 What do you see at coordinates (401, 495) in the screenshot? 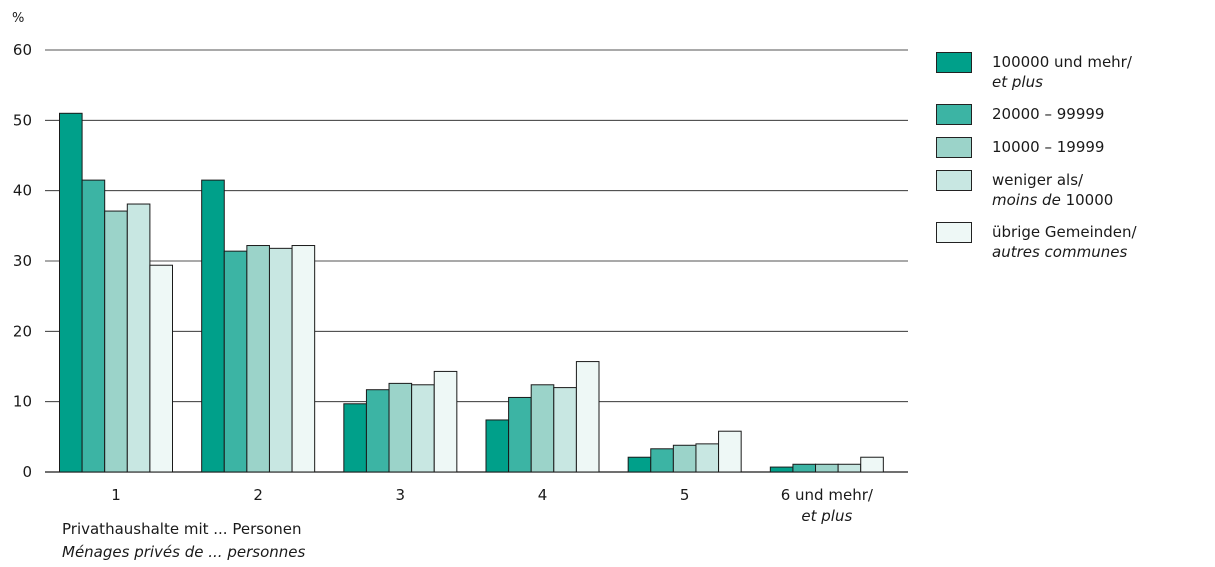
I see `x-tick-label: 3` at bounding box center [401, 495].